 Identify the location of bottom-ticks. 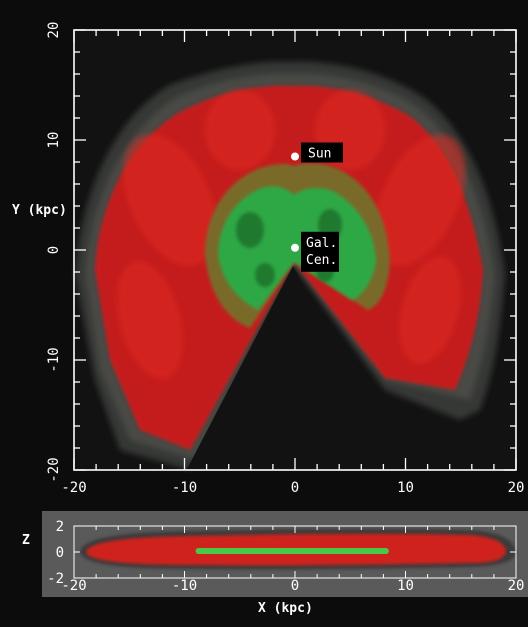
(295, 552).